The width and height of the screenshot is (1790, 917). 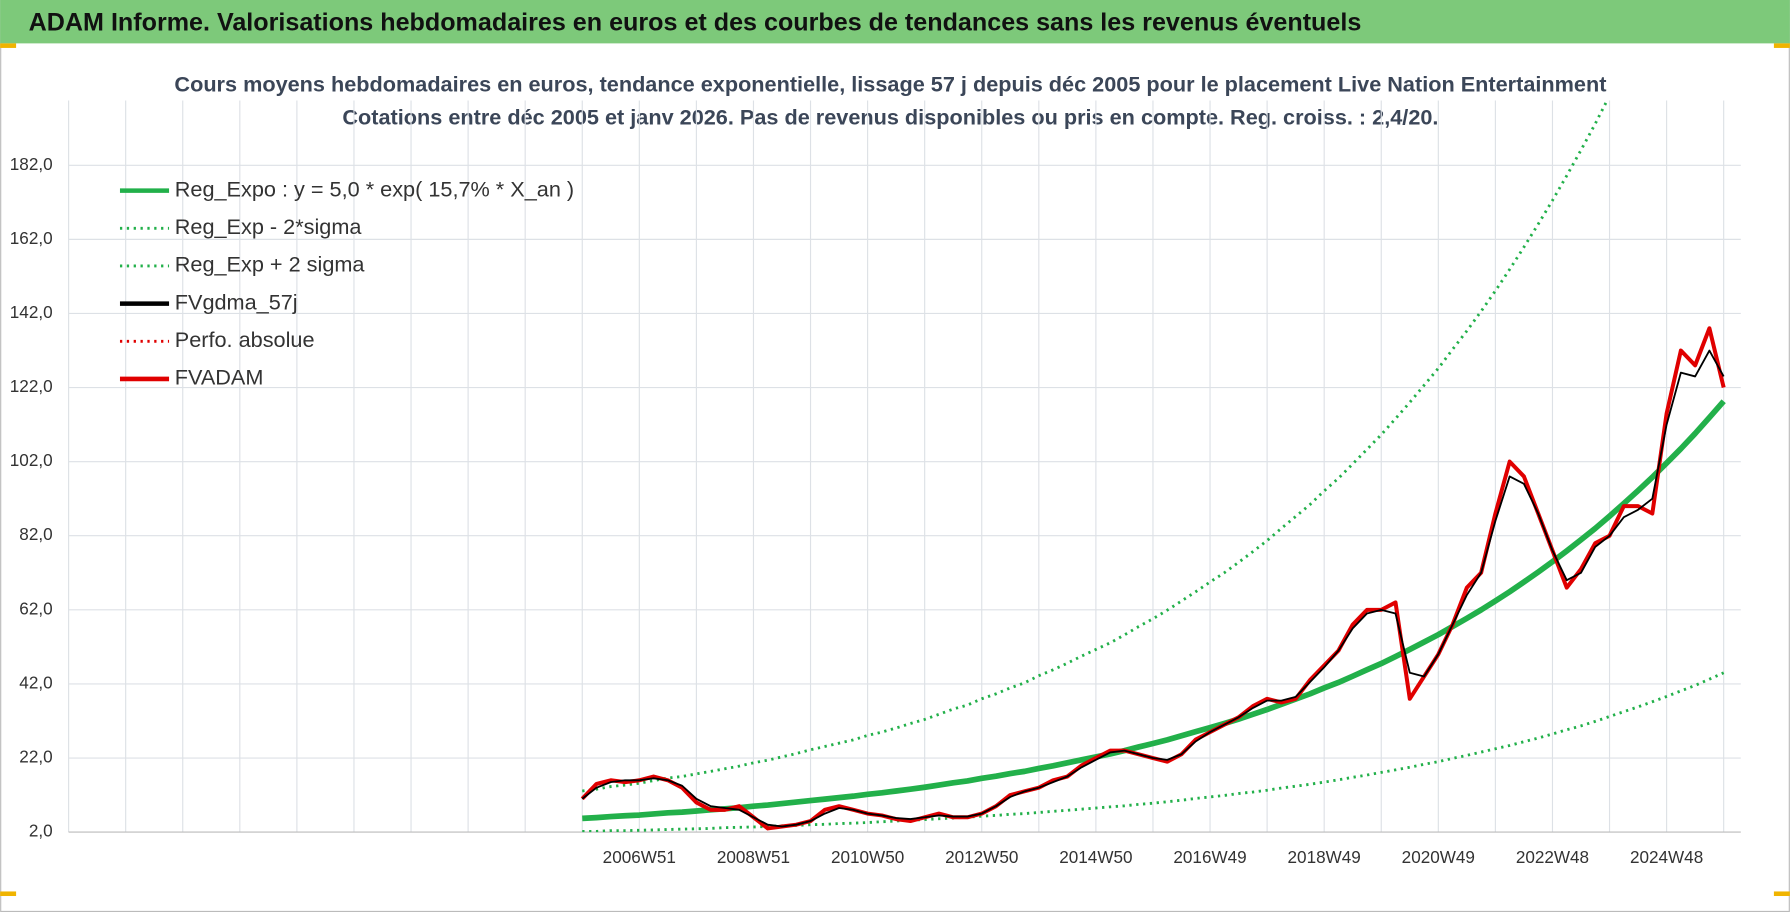 What do you see at coordinates (35, 757) in the screenshot?
I see `y-tick-label: 22,0` at bounding box center [35, 757].